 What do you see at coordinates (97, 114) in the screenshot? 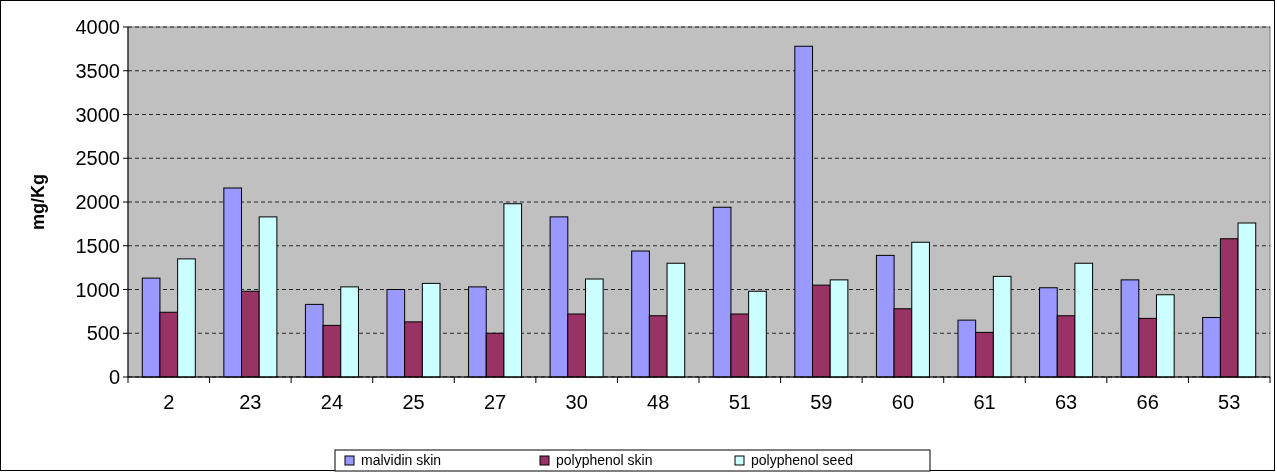
I see `y-tick-label: 3000` at bounding box center [97, 114].